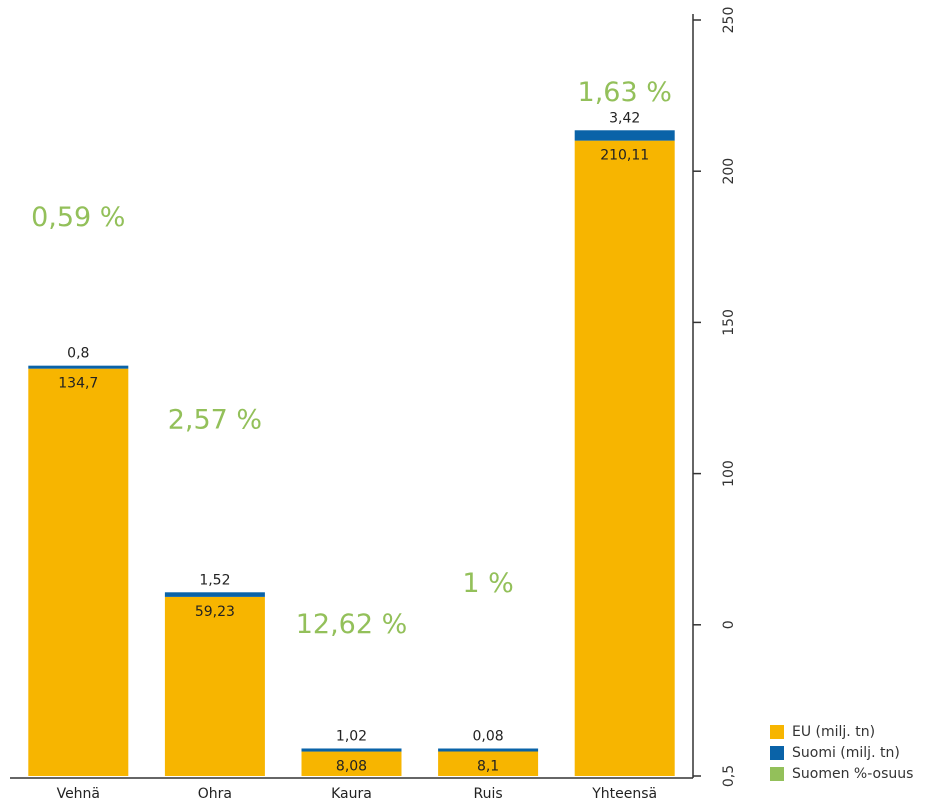 This screenshot has width=939, height=801. What do you see at coordinates (729, 624) in the screenshot?
I see `y-tick-label: 0` at bounding box center [729, 624].